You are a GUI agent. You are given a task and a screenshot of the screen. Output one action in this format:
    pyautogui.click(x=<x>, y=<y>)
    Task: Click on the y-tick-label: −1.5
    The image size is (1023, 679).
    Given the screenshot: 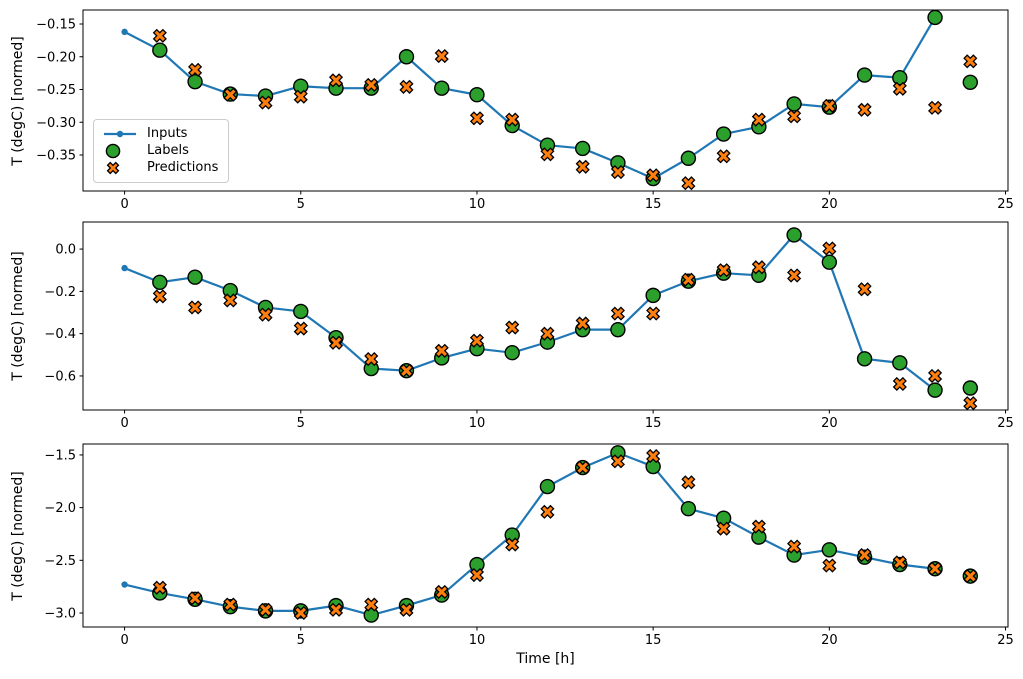 What is the action you would take?
    pyautogui.click(x=60, y=456)
    